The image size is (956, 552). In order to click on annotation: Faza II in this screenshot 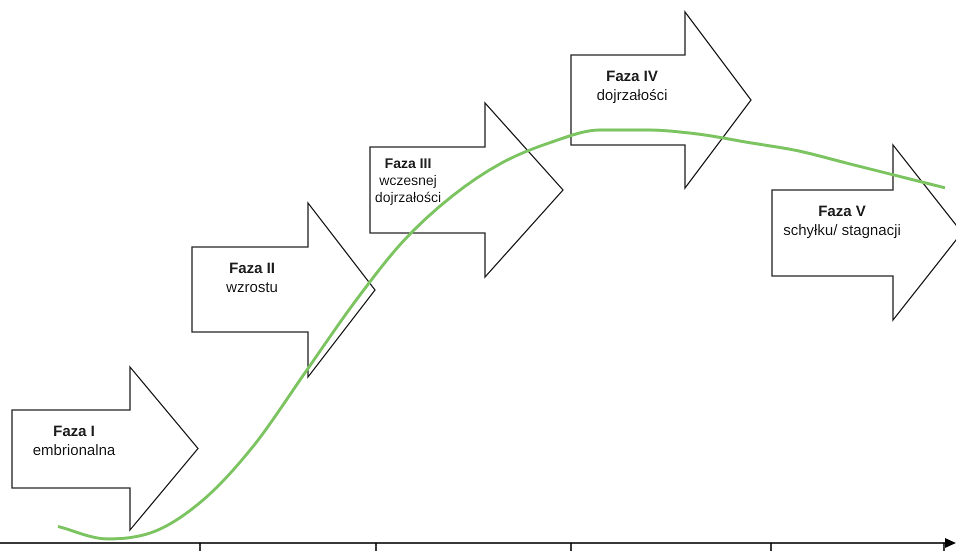, I will do `click(252, 268)`.